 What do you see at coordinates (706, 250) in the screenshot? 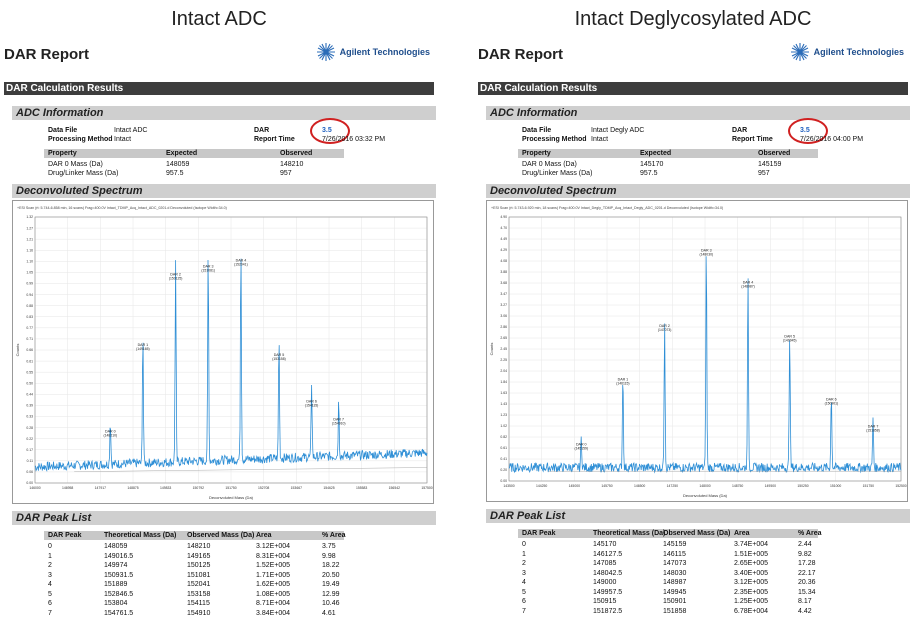
I see `peak-label: DAR 3` at bounding box center [706, 250].